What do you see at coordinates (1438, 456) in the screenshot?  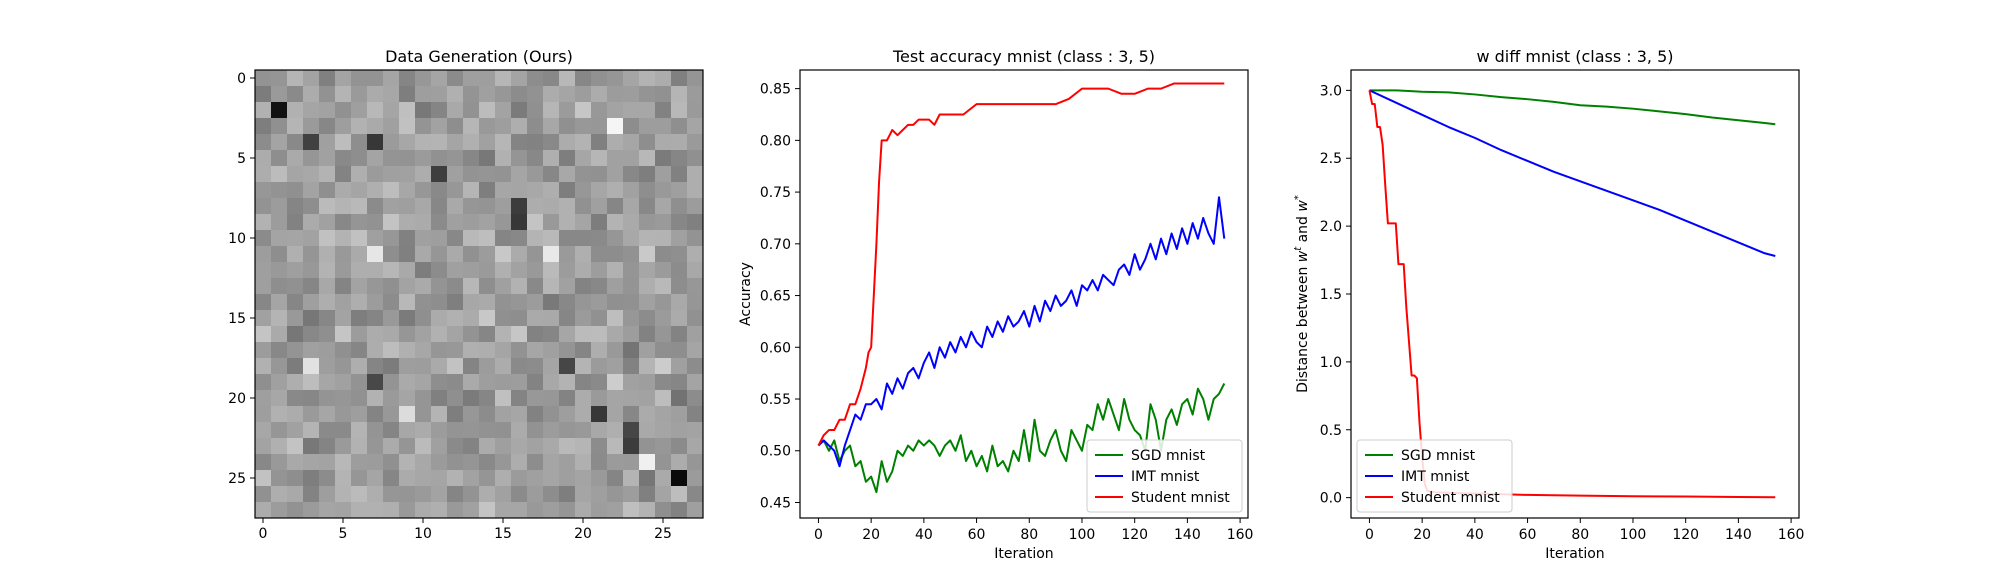 I see `legend-label: SGD mnist` at bounding box center [1438, 456].